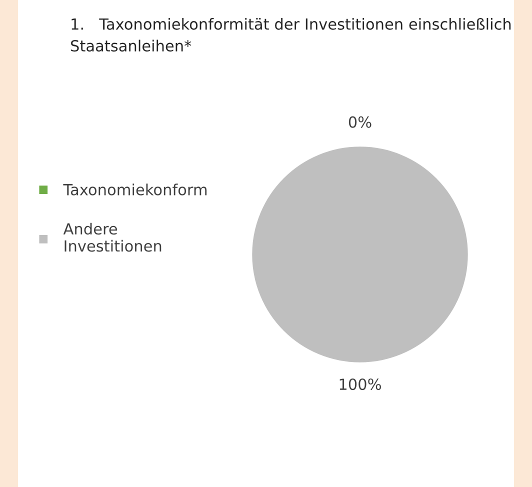 Image resolution: width=532 pixels, height=487 pixels. Describe the element at coordinates (291, 35) in the screenshot. I see `chart-title: 1. Taxonomiekonformität der Investitionen einschließlich Staatsanleihen*` at that location.